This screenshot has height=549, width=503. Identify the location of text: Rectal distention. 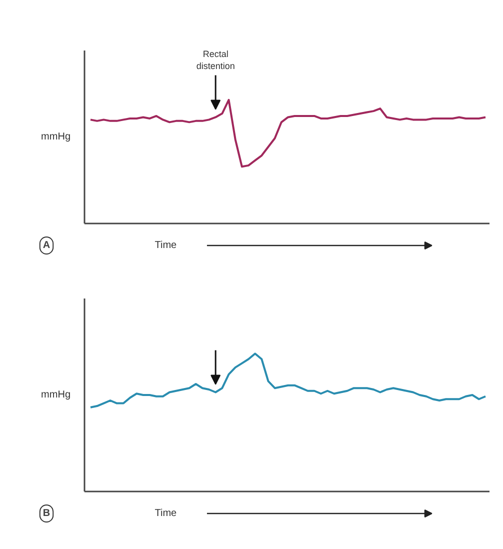
(215, 60).